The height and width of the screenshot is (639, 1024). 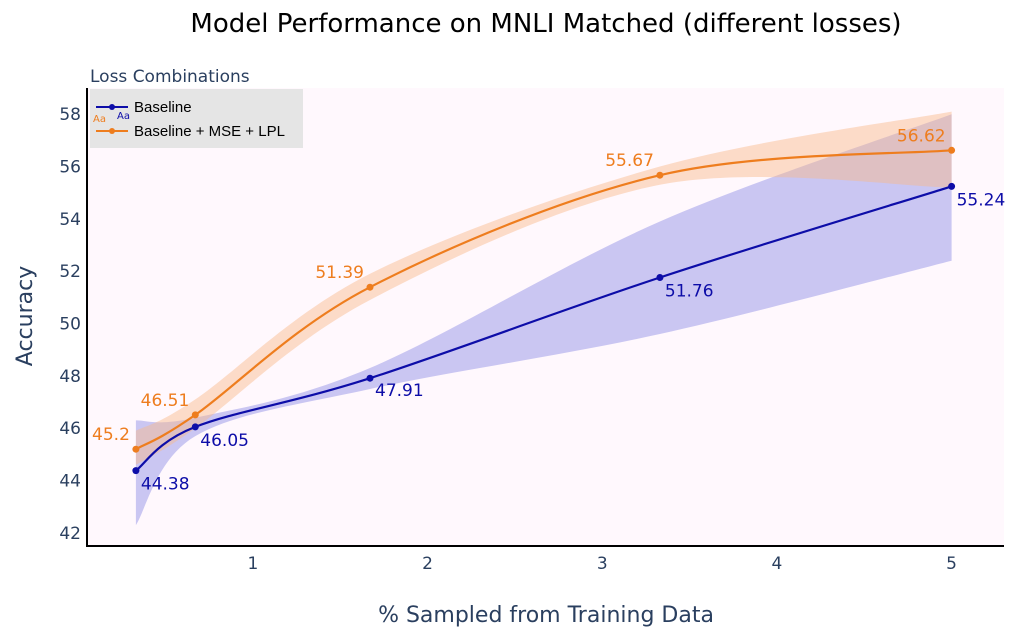 What do you see at coordinates (209, 131) in the screenshot?
I see `legend-entry-1: Baseline + MSE + LPL` at bounding box center [209, 131].